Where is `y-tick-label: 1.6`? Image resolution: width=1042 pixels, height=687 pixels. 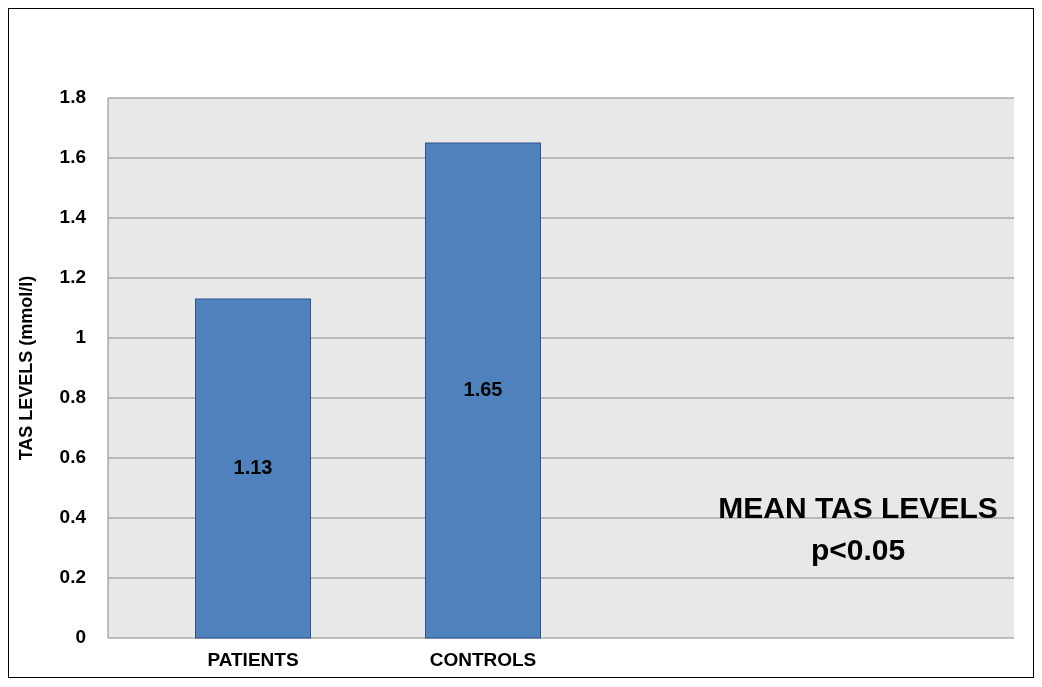
y-tick-label: 1.6 is located at coordinates (72, 157).